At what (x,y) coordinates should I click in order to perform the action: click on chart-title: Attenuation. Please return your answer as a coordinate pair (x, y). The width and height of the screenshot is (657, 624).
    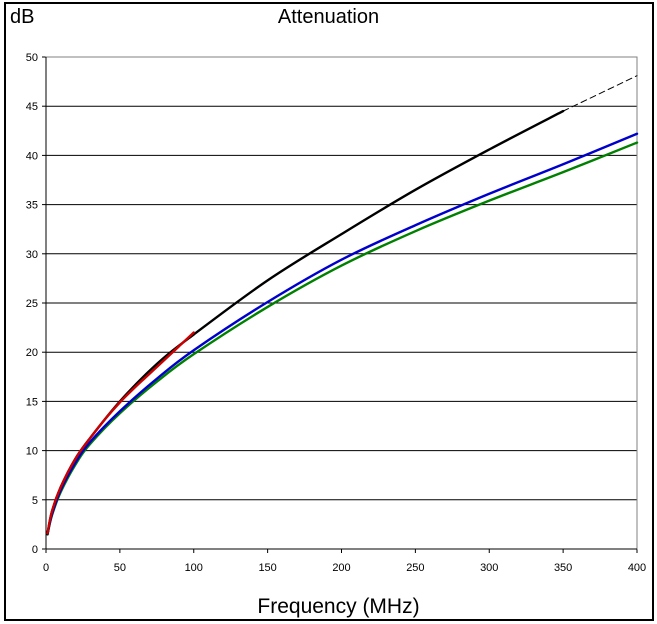
    Looking at the image, I should click on (328, 17).